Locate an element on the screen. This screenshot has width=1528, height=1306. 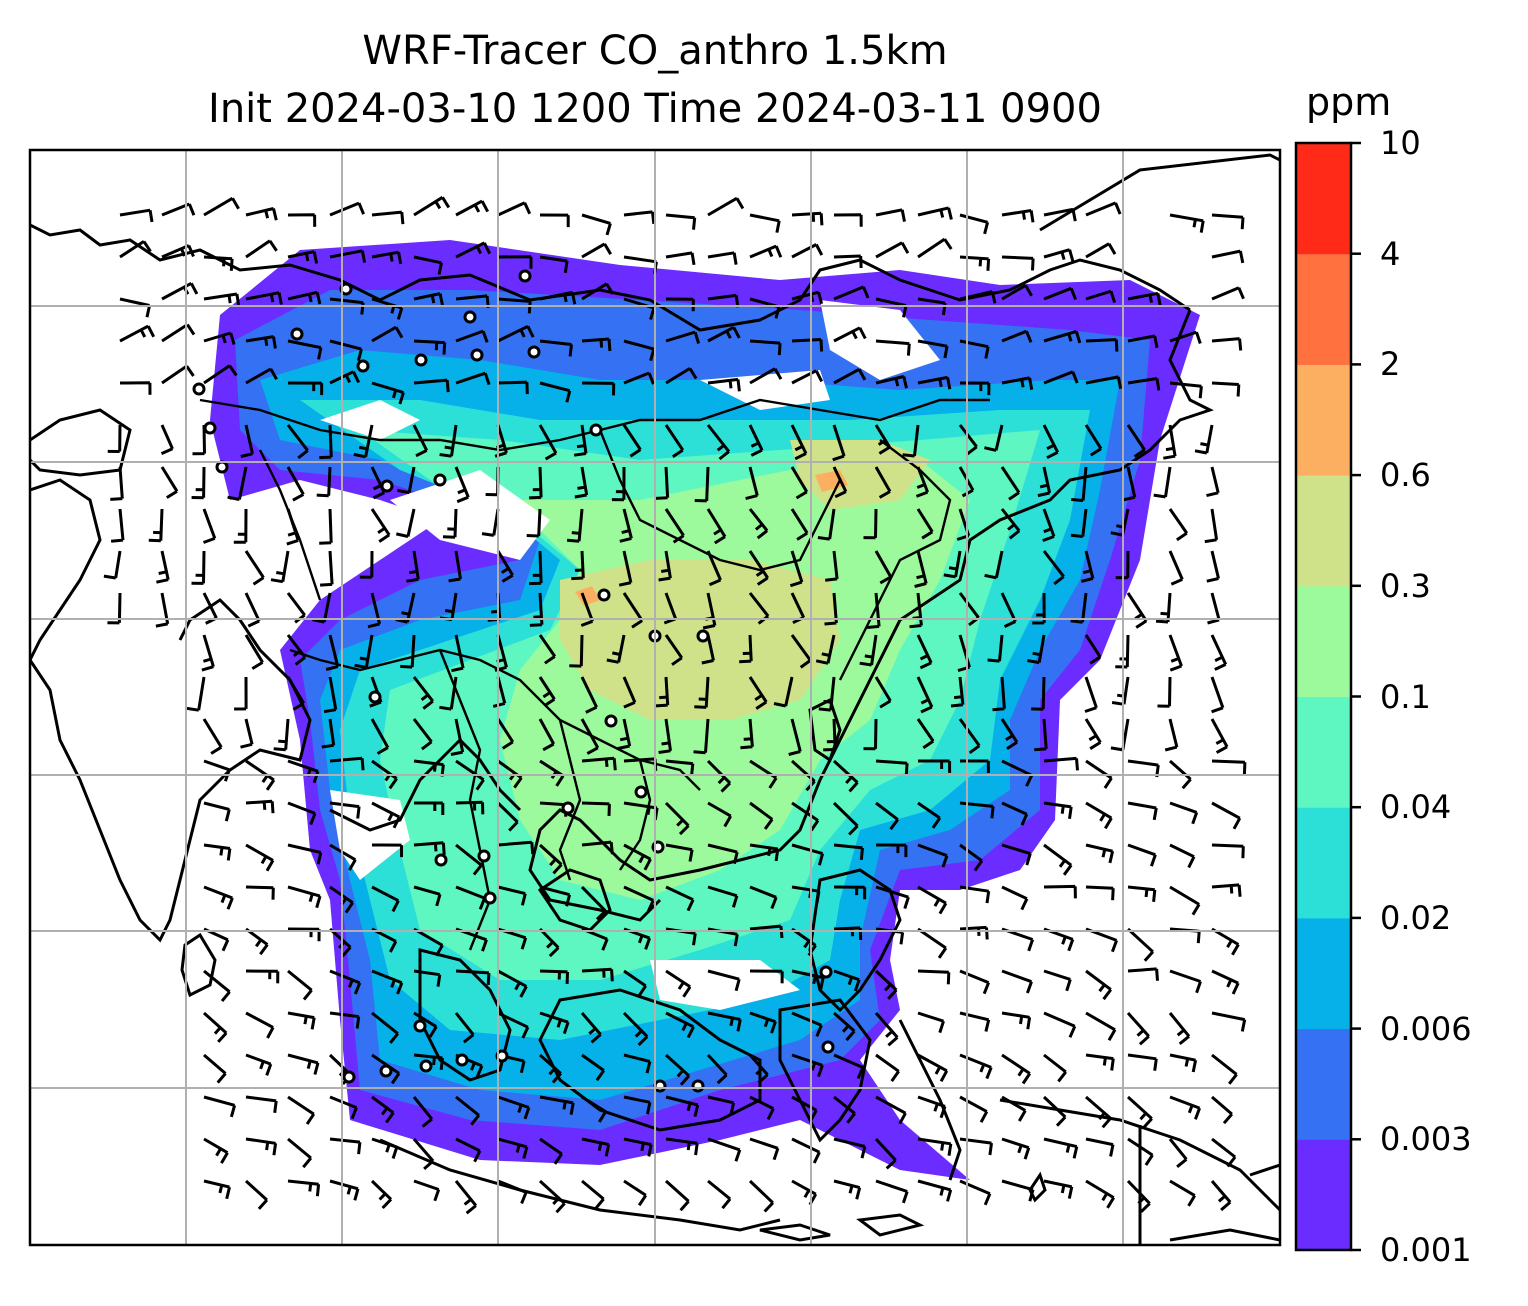
colorbar-tick-label: 0.006 is located at coordinates (1426, 1028).